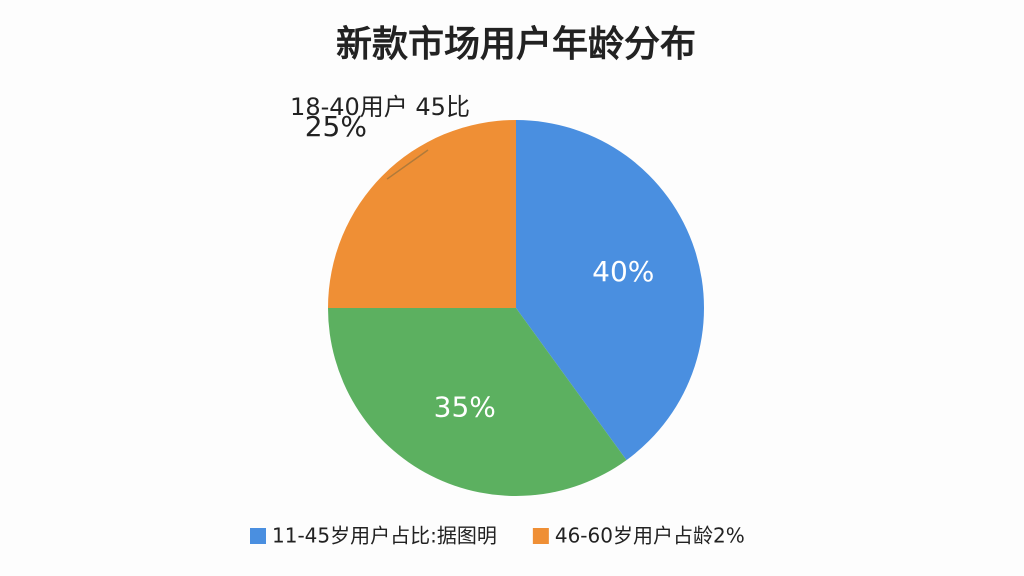  Describe the element at coordinates (407, 164) in the screenshot. I see `leader-line` at that location.